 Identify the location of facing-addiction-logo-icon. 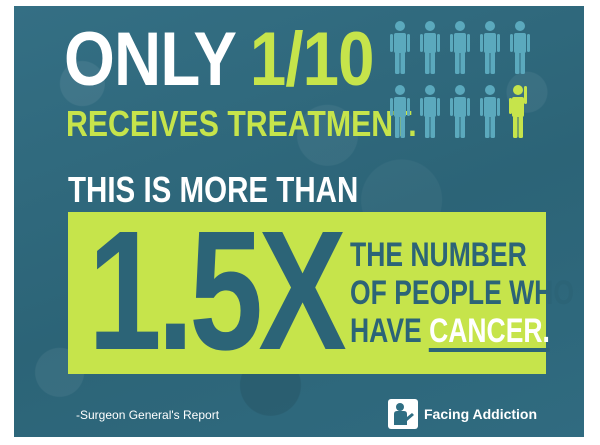
(403, 414).